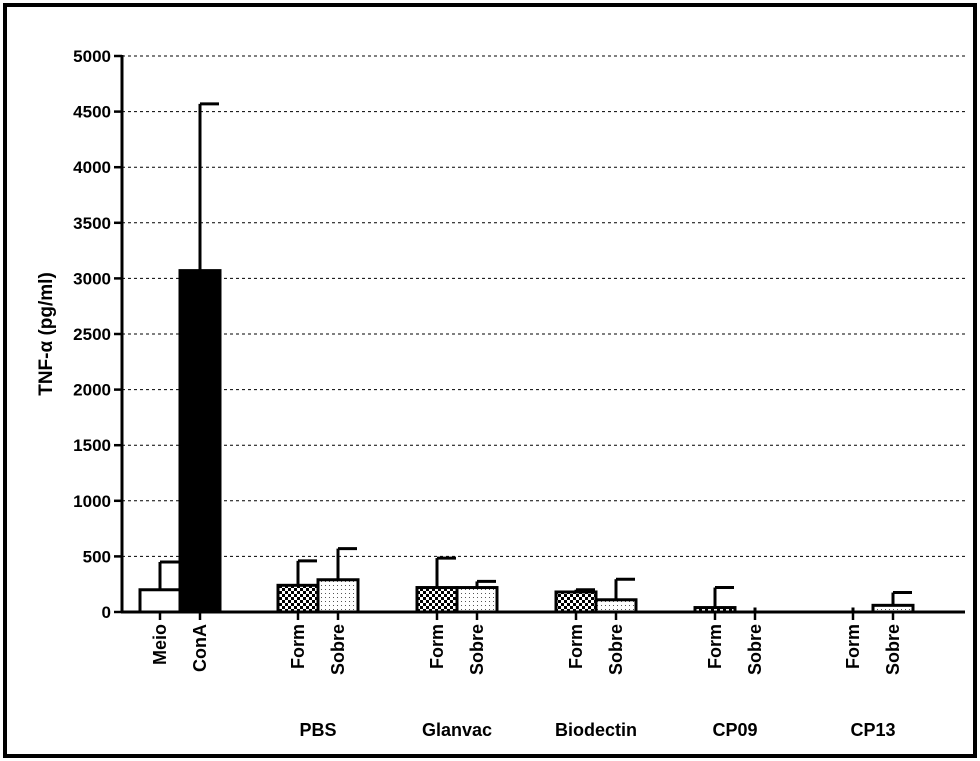 This screenshot has height=761, width=980. I want to click on y-tick-label: 4000, so click(92, 167).